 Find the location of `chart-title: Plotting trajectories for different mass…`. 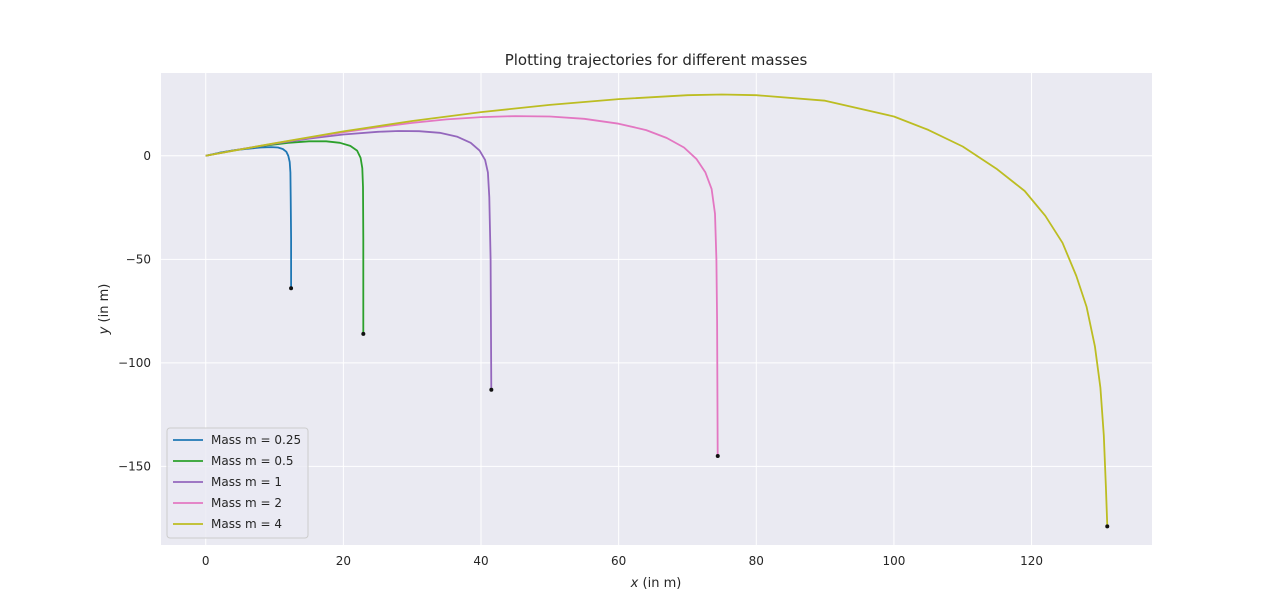

chart-title: Plotting trajectories for different mass… is located at coordinates (656, 60).